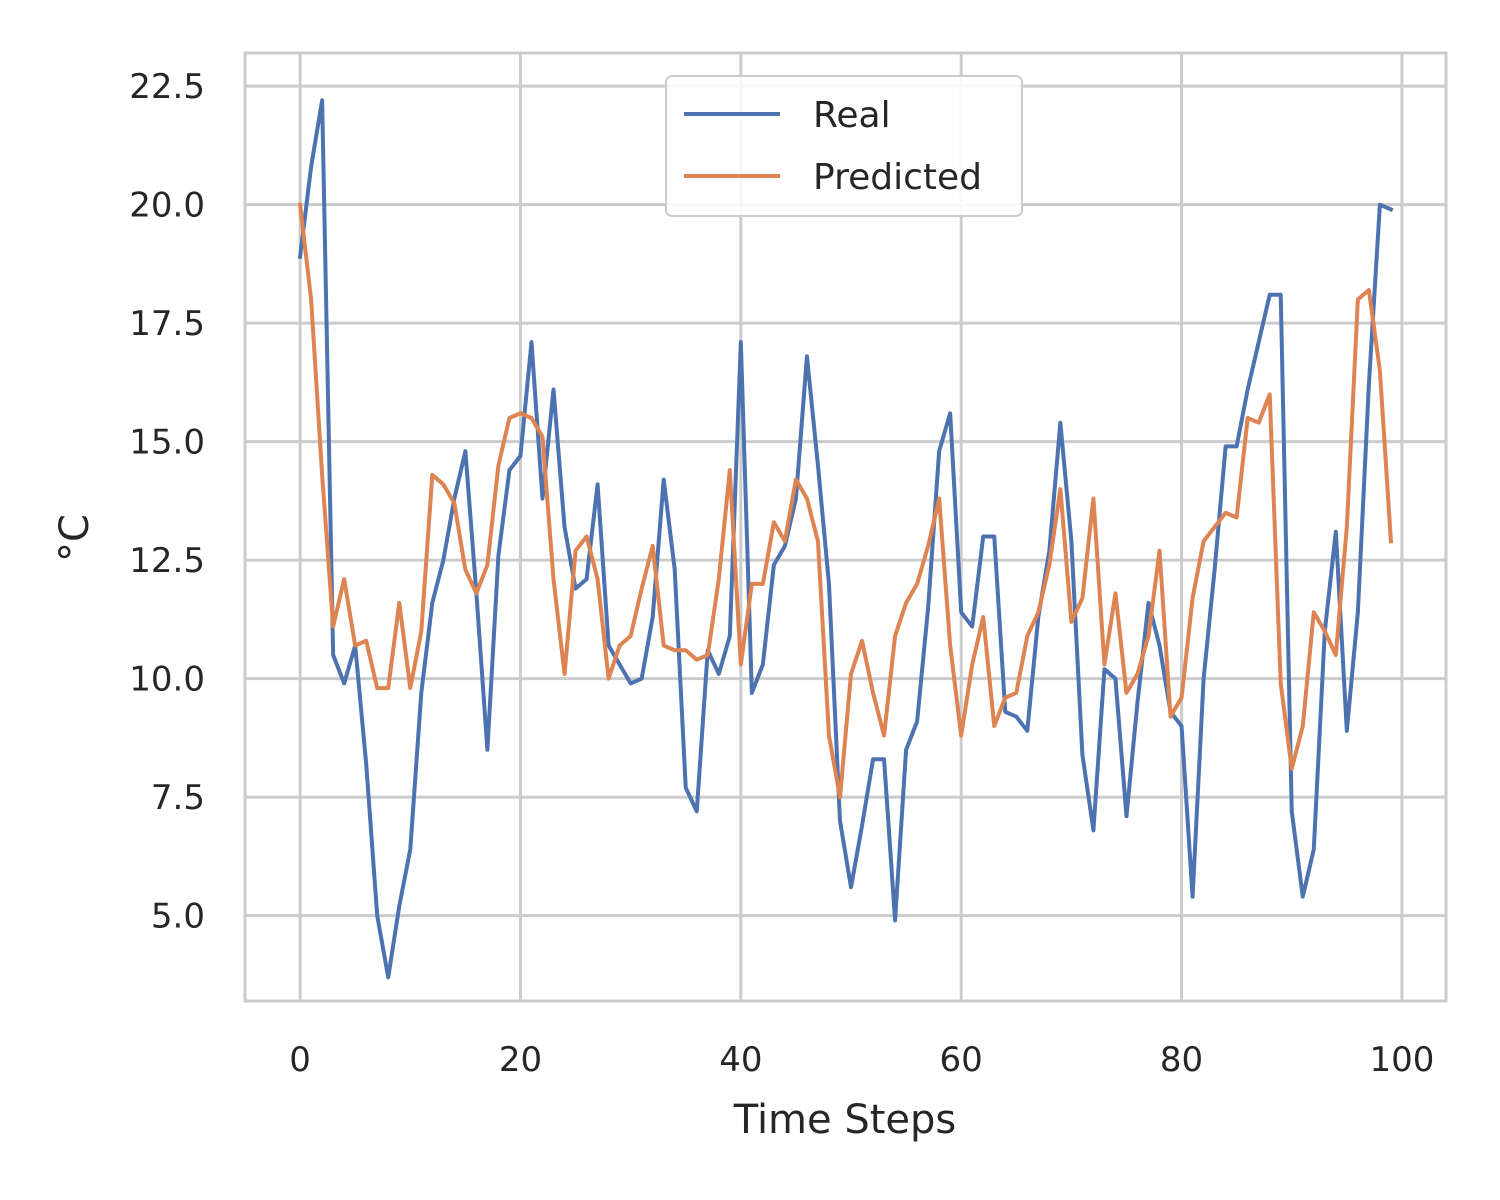 This screenshot has width=1500, height=1200. What do you see at coordinates (740, 1060) in the screenshot?
I see `x-tick-label: 40` at bounding box center [740, 1060].